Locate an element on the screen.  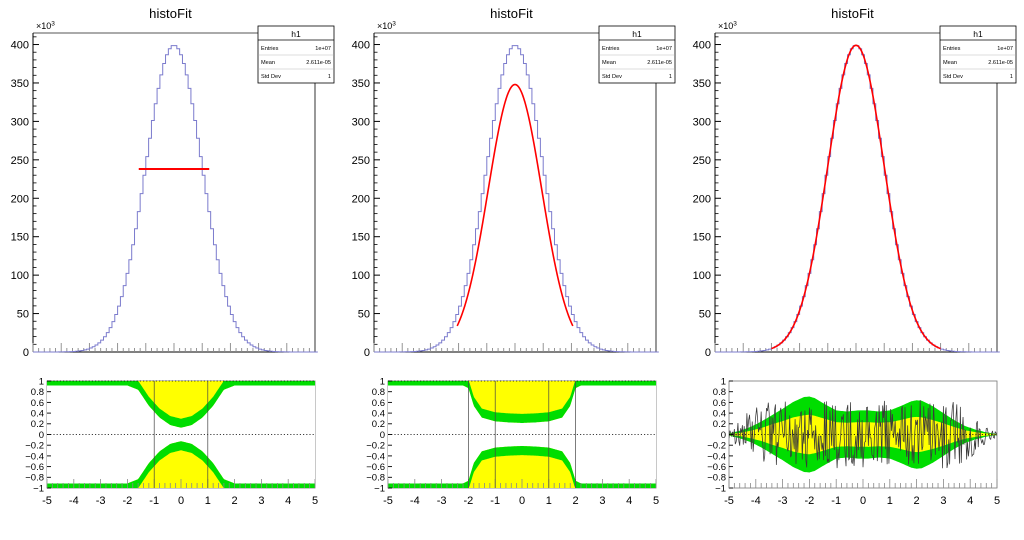
lower-y-ticklabel: −0.4 is located at coordinates (34, 456).